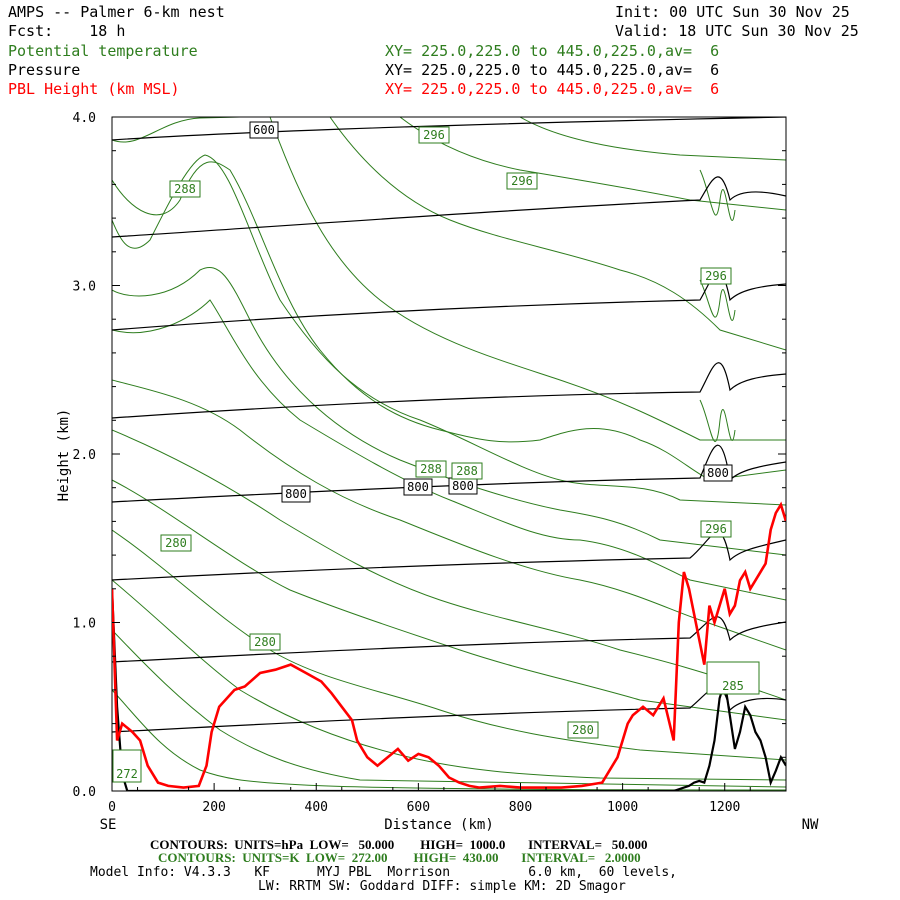  Describe the element at coordinates (84, 792) in the screenshot. I see `y-tick-label: 0.0` at that location.